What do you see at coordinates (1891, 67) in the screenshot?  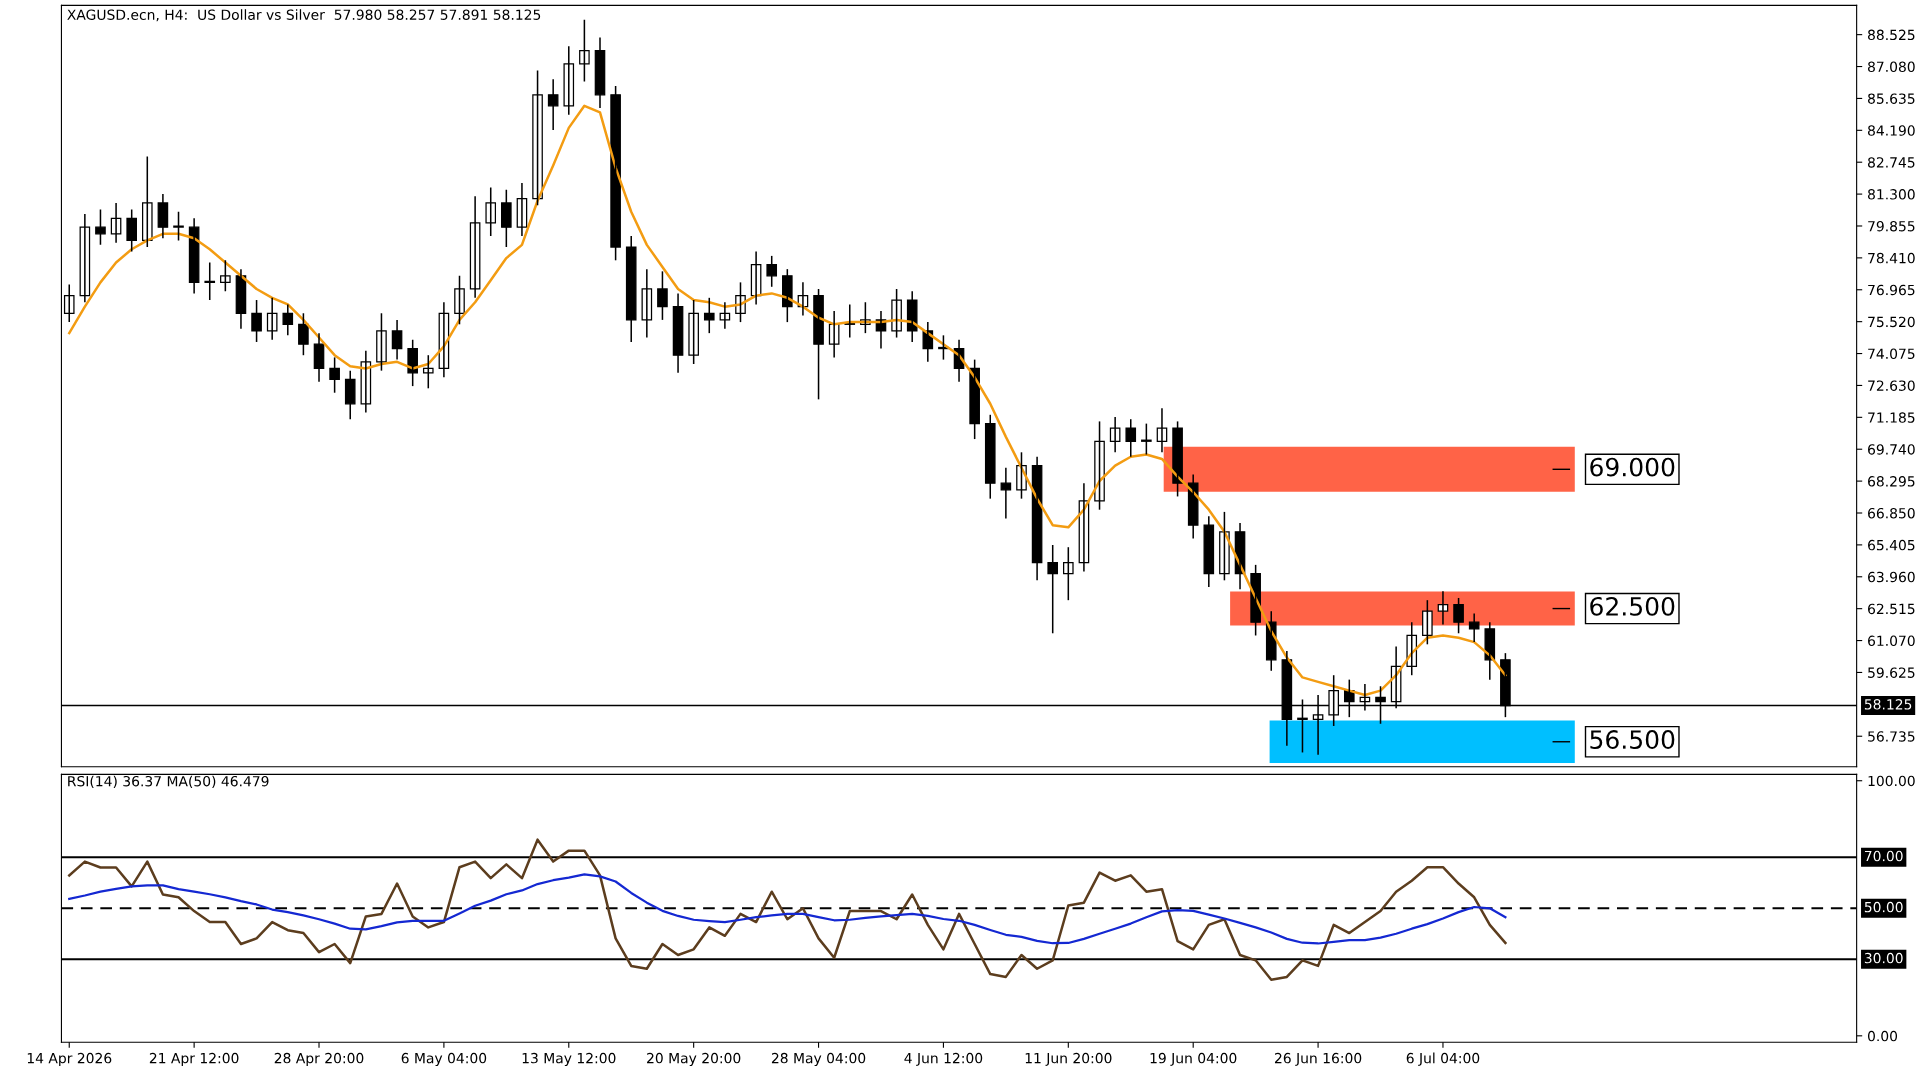 I see `y-tick-label: 87.080` at bounding box center [1891, 67].